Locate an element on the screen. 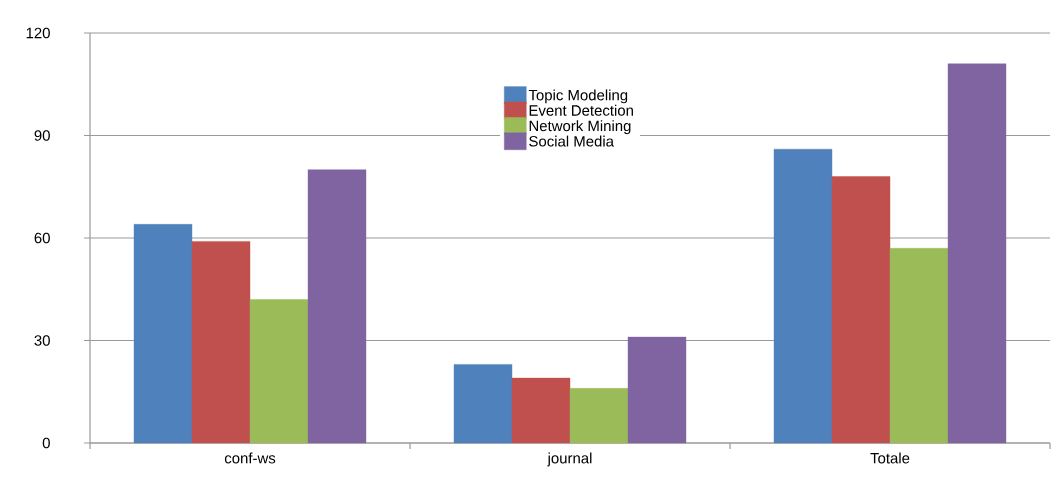 This screenshot has height=488, width=1055. y-tick-label: 60 is located at coordinates (42, 238).